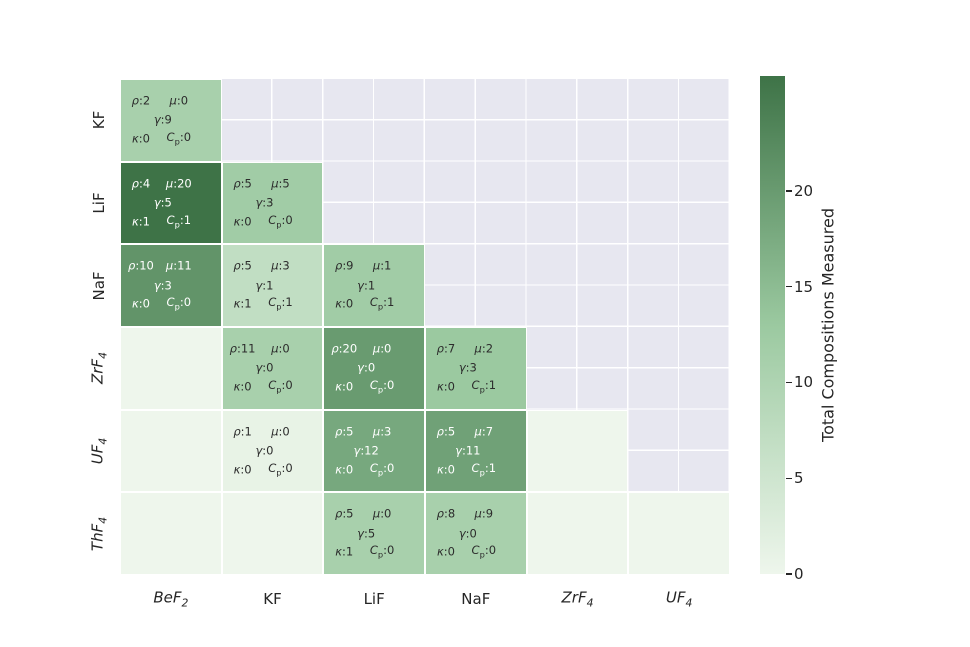 This screenshot has width=970, height=647. I want to click on heatmap-cell-NaF-KF: ρ:5 μ:3 γ:1 κ:1 Cp:1, so click(272, 285).